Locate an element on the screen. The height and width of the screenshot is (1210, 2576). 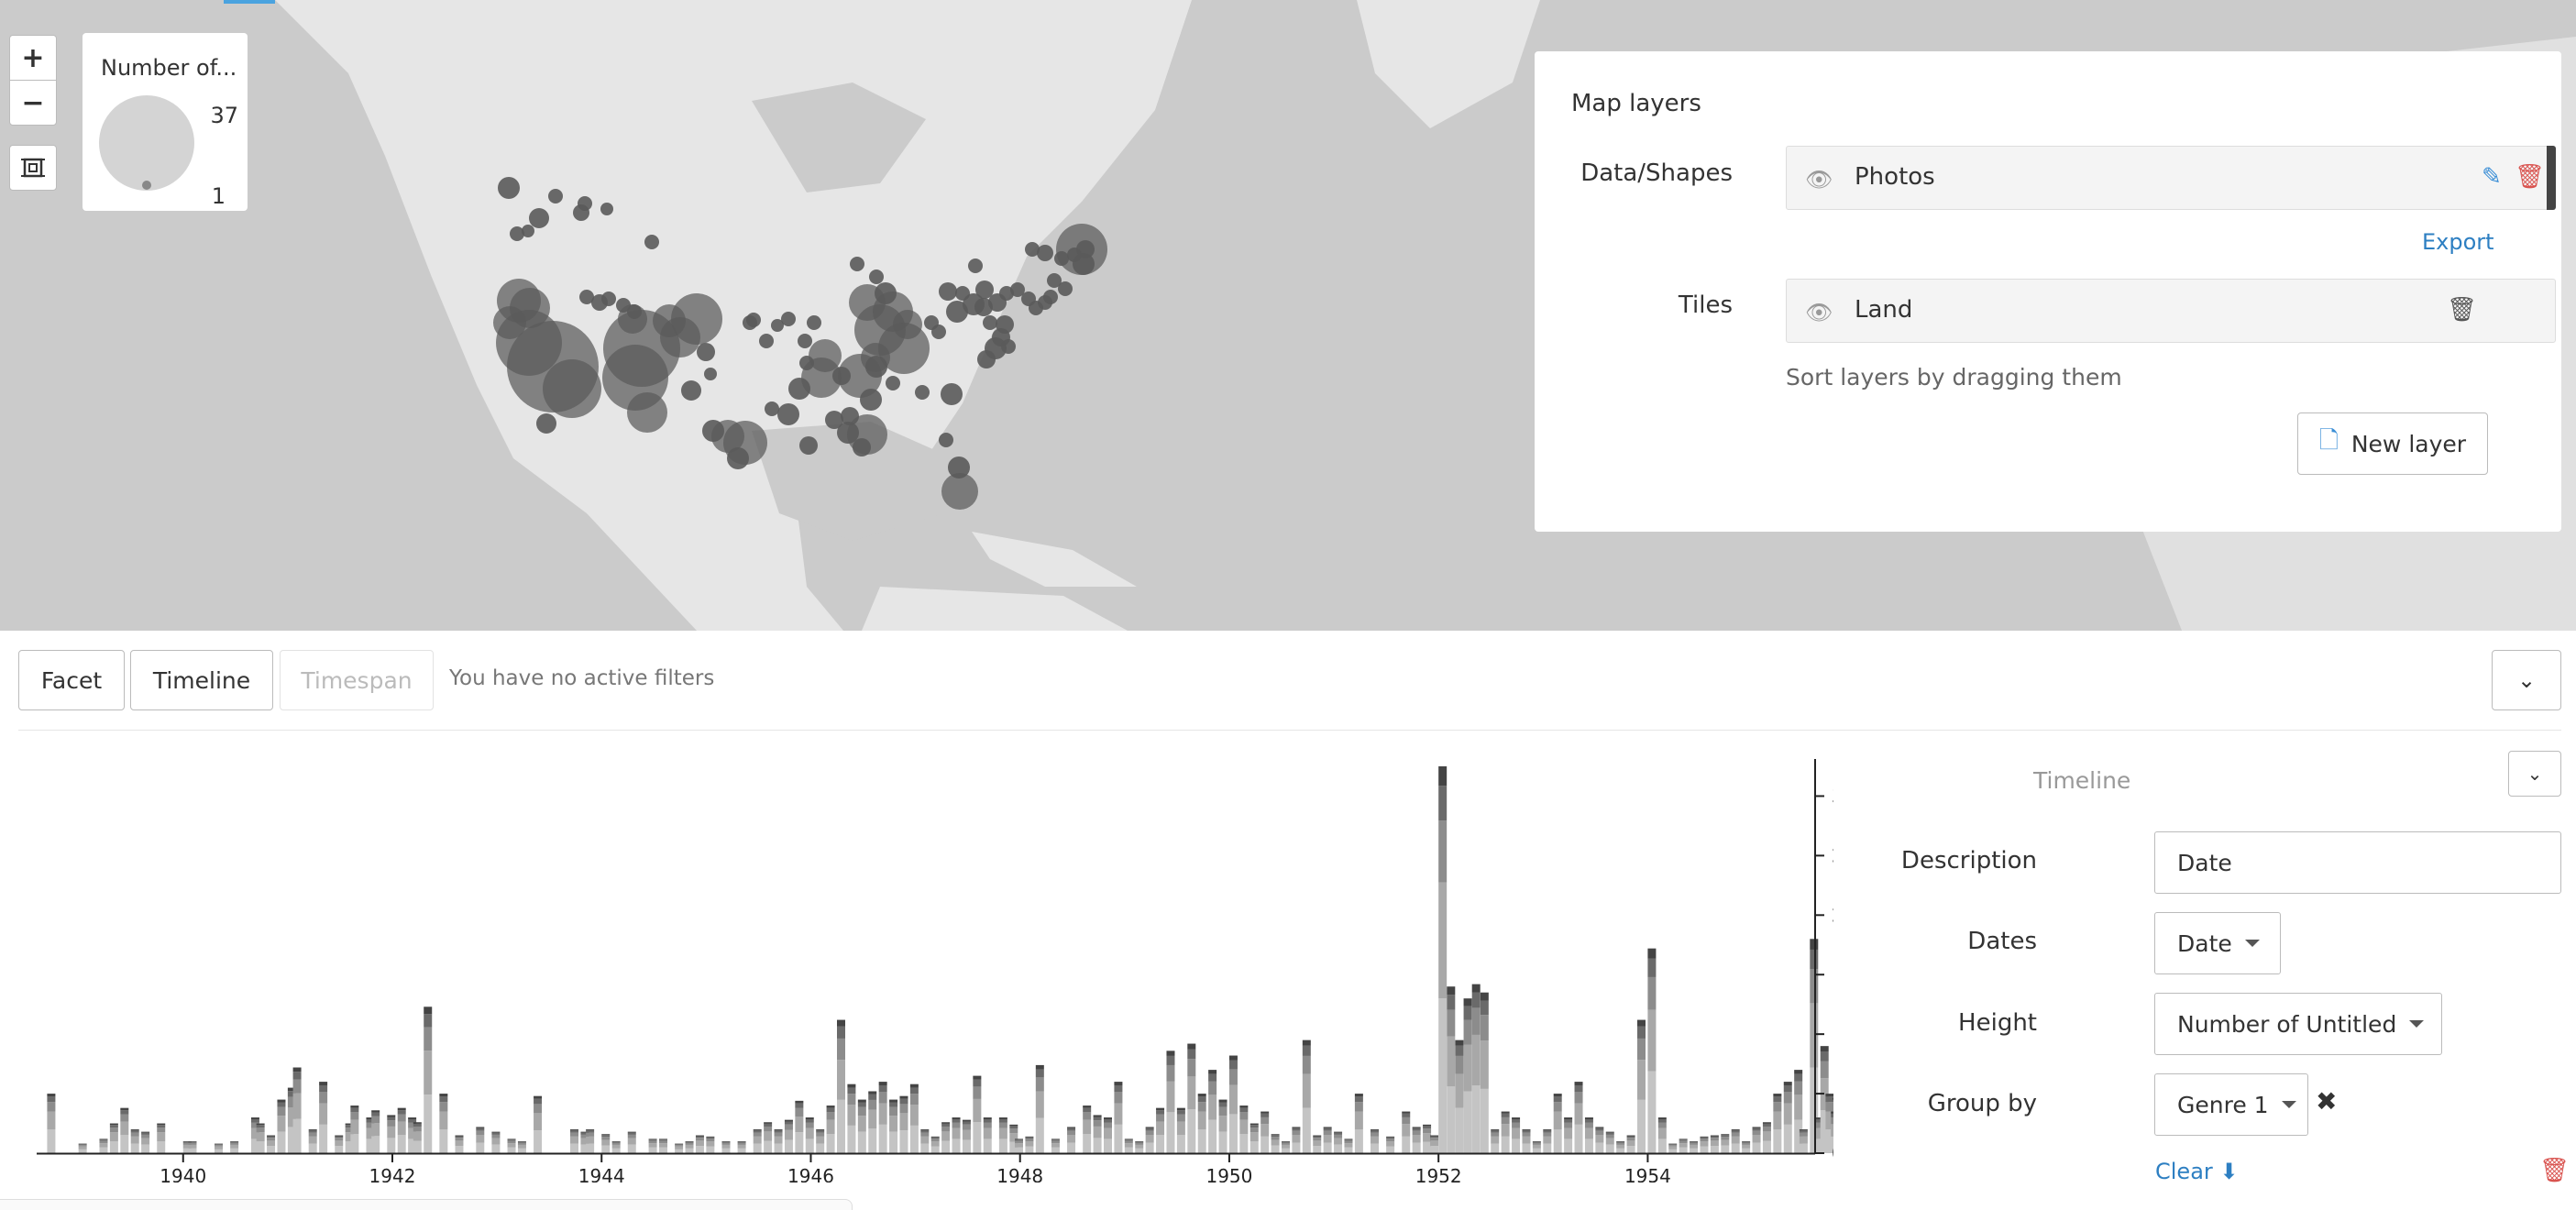
clear-link: Clear ⬇ is located at coordinates (2197, 1171).